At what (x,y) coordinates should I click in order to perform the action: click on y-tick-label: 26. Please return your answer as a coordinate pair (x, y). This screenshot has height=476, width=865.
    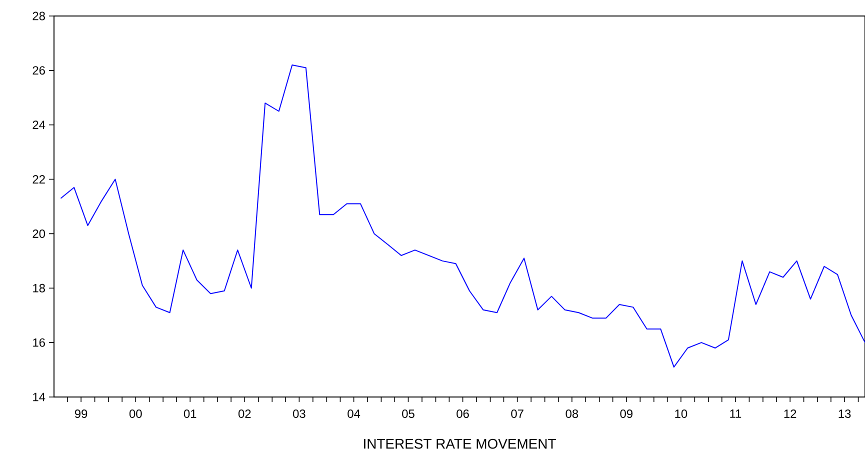
    Looking at the image, I should click on (38, 70).